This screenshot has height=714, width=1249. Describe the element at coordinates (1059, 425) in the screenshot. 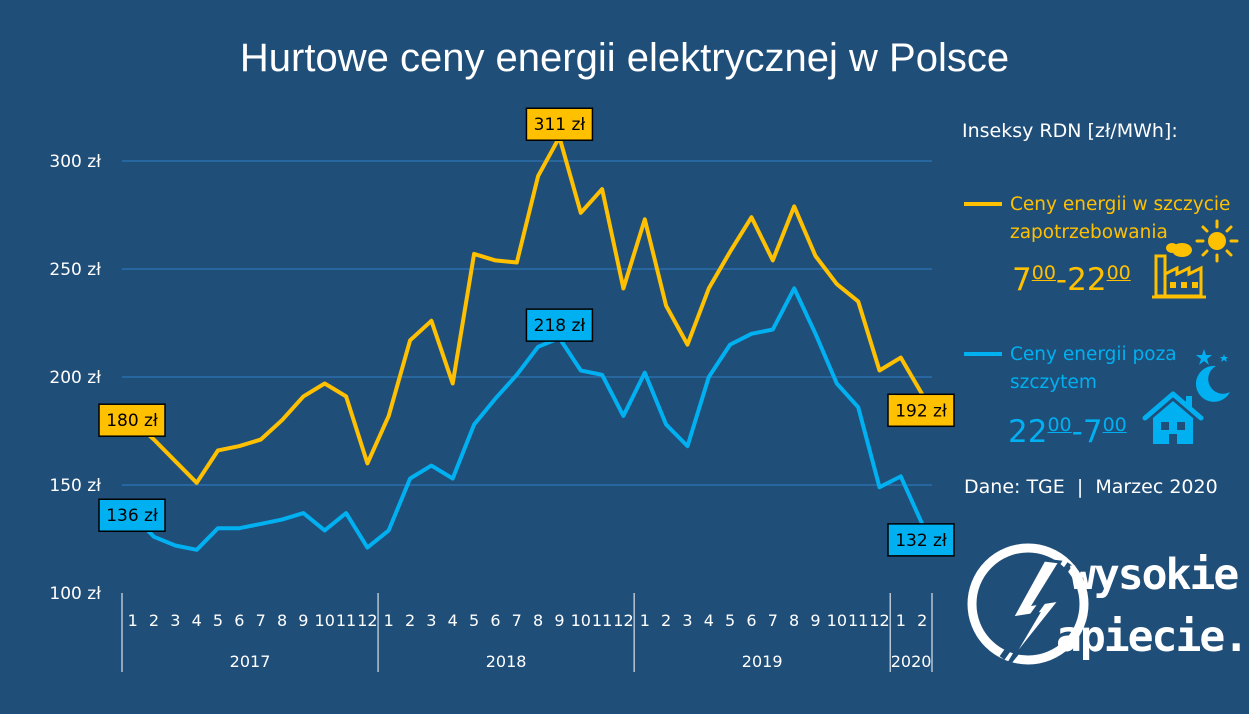

I see `hours-start-minutes: 00` at that location.